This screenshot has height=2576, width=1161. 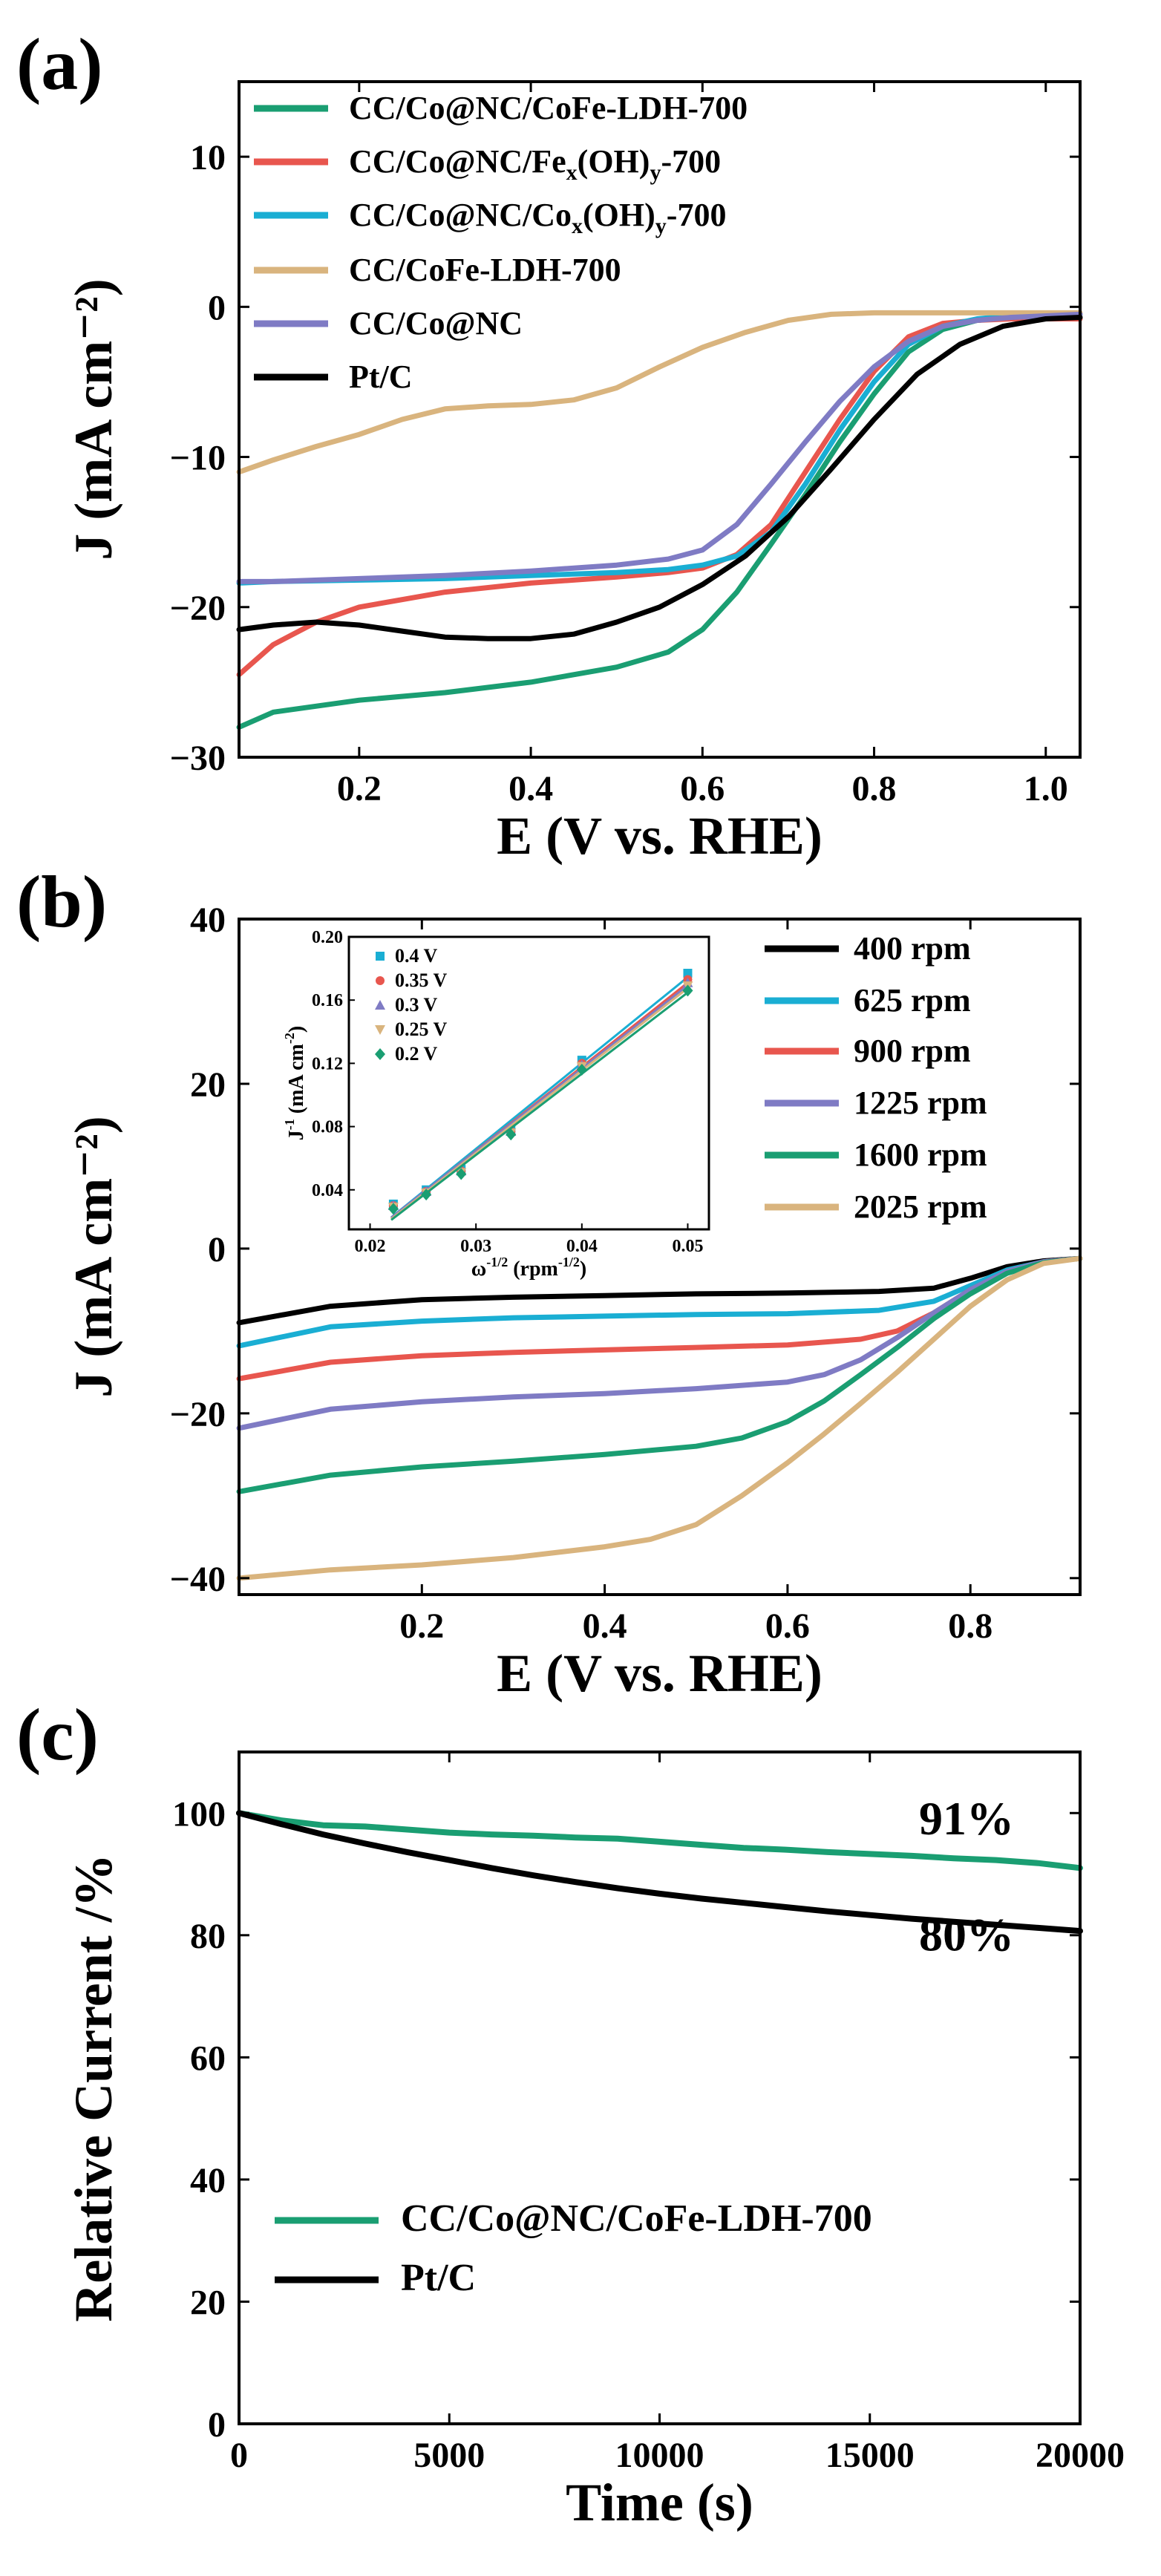 I want to click on series-line-2025 rpm, so click(x=659, y=1418).